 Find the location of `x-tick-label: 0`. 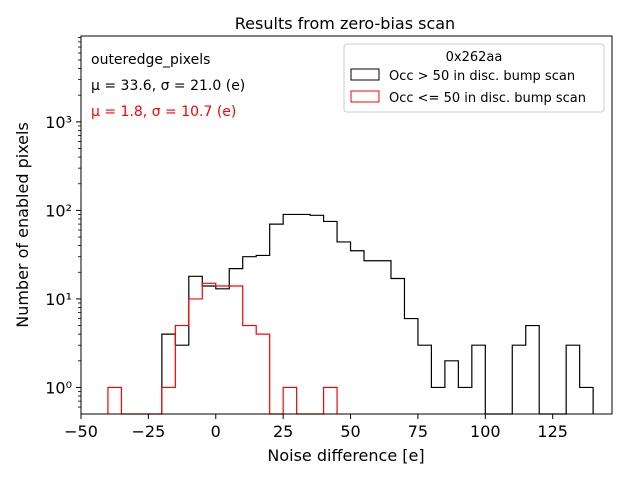

x-tick-label: 0 is located at coordinates (216, 431).